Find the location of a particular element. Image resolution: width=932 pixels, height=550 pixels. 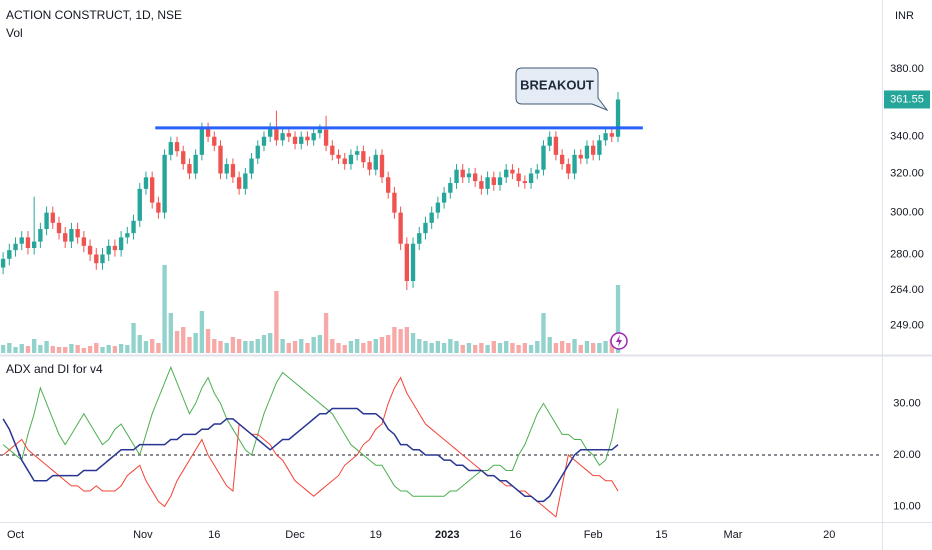

currency: INR is located at coordinates (904, 16).